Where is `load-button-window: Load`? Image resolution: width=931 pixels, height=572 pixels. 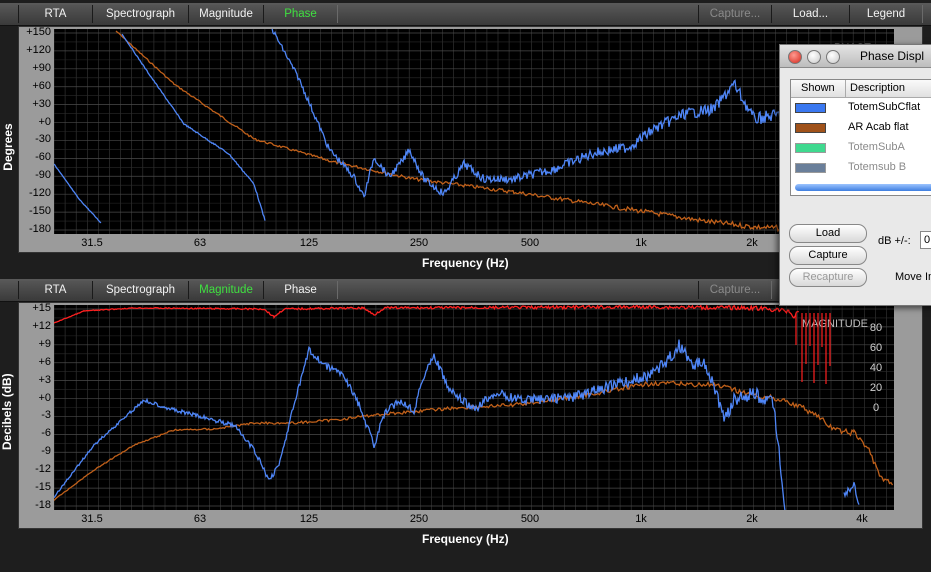 load-button-window: Load is located at coordinates (828, 233).